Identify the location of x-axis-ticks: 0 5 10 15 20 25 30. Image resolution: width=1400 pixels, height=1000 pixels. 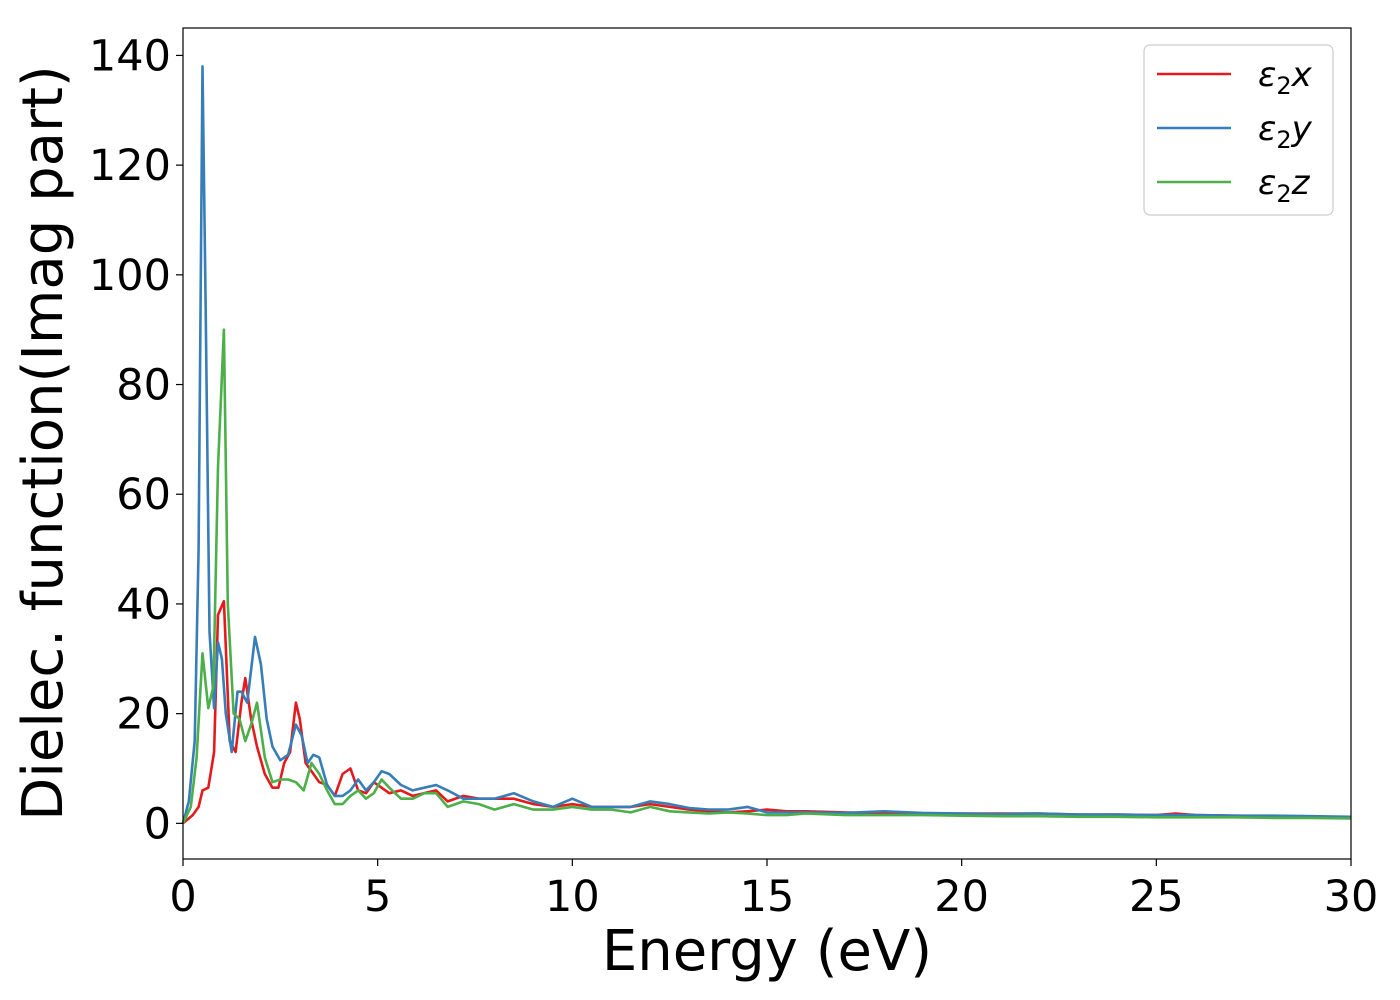
(773, 890).